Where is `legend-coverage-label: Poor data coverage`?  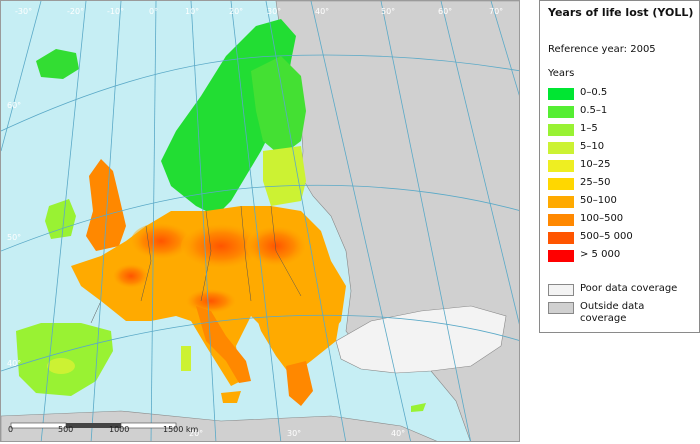 legend-coverage-label: Poor data coverage is located at coordinates (629, 288).